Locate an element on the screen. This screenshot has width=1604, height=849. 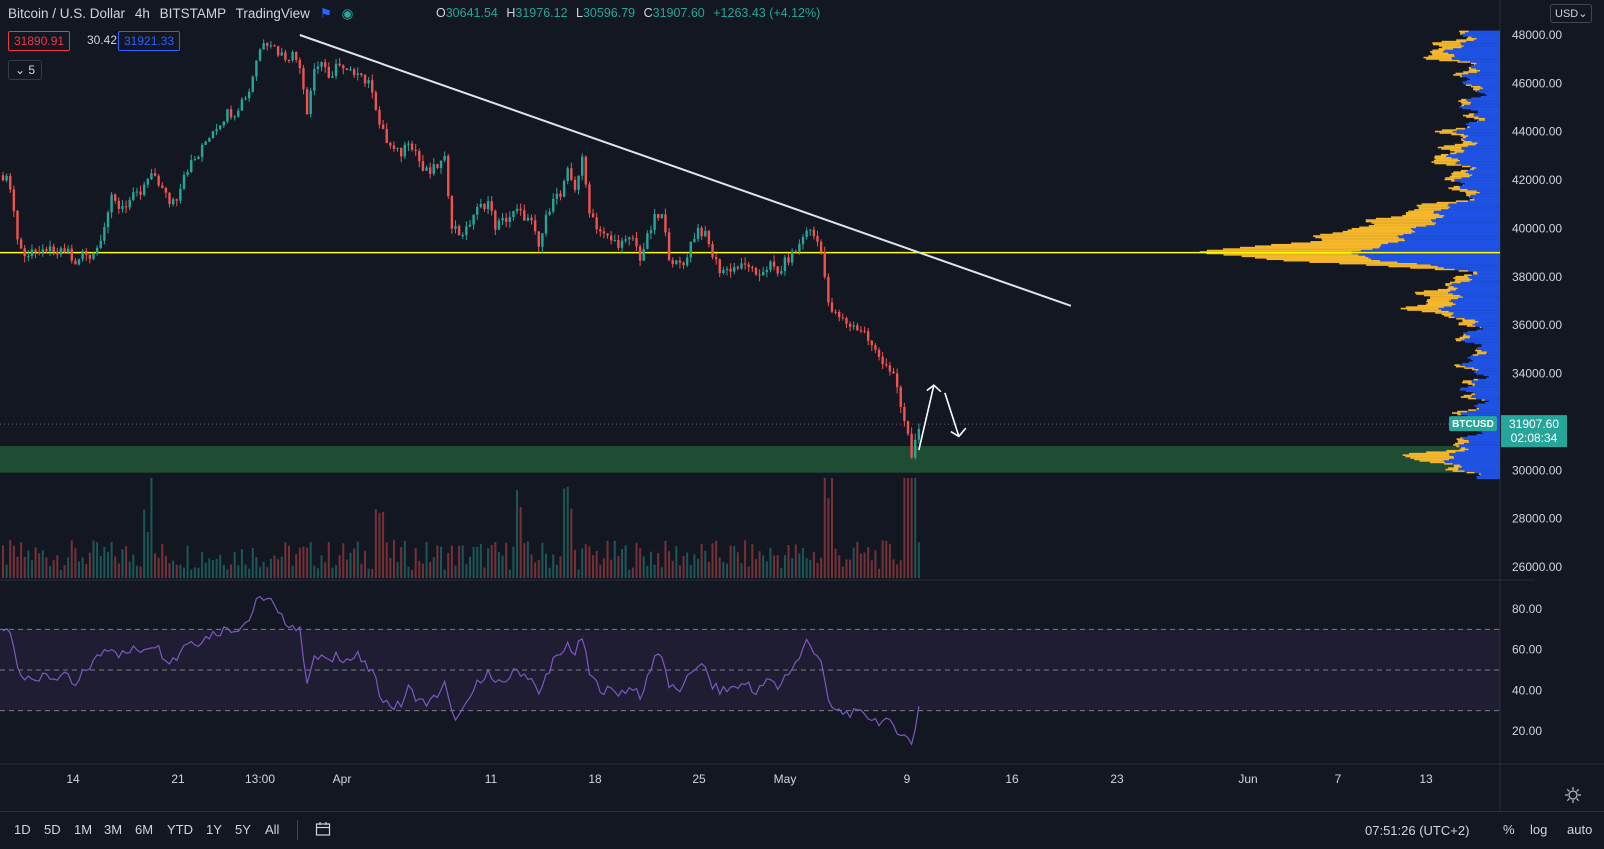
buy-button: 31921.33 is located at coordinates (149, 41).